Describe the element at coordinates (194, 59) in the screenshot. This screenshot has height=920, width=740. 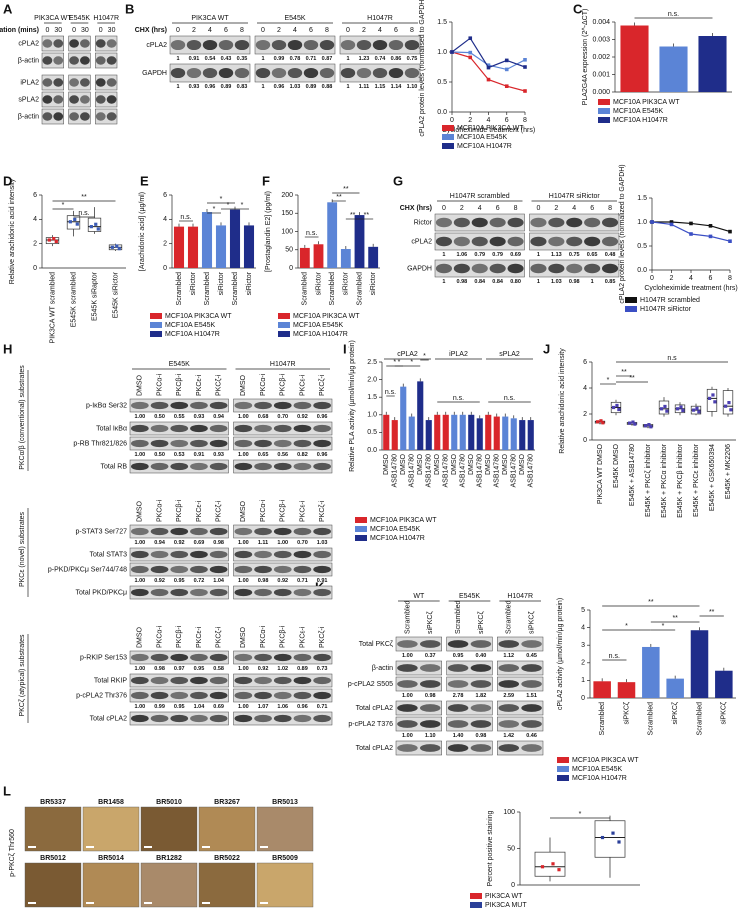
I see `quant: 0.91` at that location.